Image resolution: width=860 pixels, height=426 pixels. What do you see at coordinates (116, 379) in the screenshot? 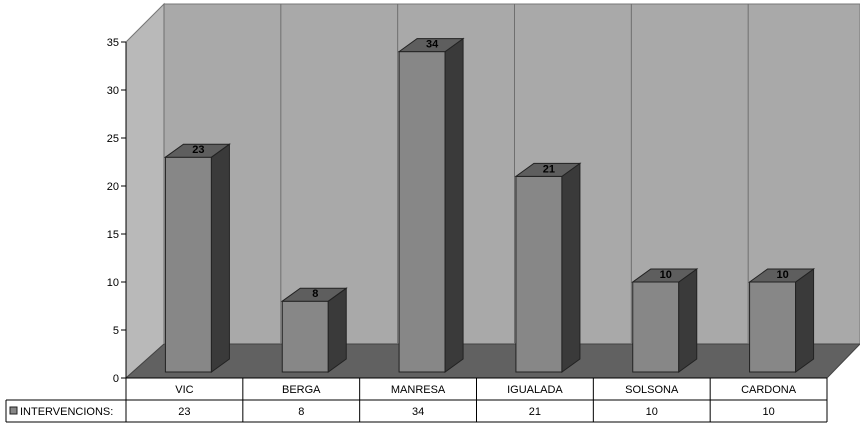
I see `y-tick-label: 0` at bounding box center [116, 379].